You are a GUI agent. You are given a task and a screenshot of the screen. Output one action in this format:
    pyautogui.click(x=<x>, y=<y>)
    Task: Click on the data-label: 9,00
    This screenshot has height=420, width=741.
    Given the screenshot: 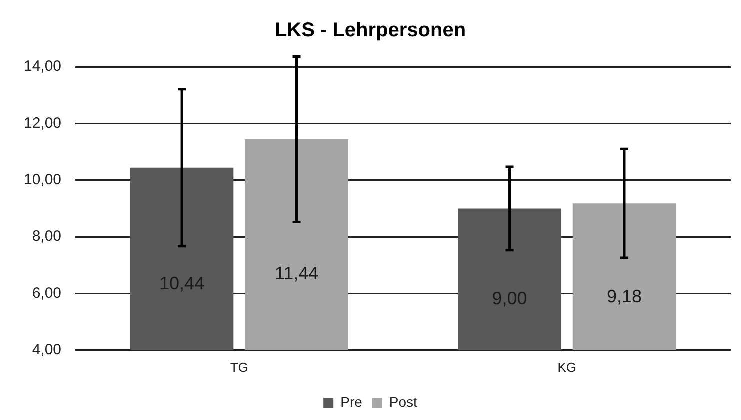 What is the action you would take?
    pyautogui.click(x=510, y=298)
    